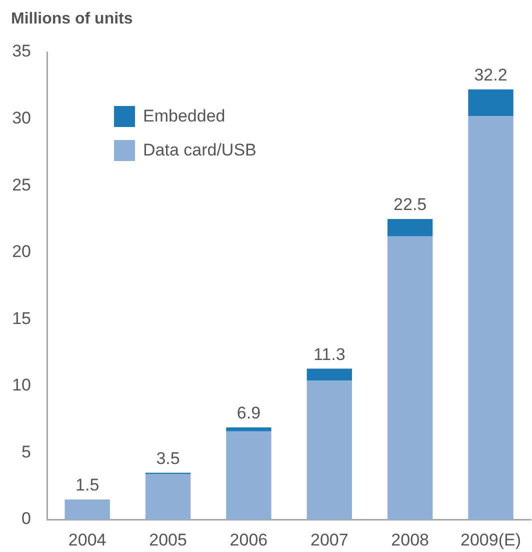 The width and height of the screenshot is (532, 552). Describe the element at coordinates (21, 385) in the screenshot. I see `y-tick-label: 10` at that location.